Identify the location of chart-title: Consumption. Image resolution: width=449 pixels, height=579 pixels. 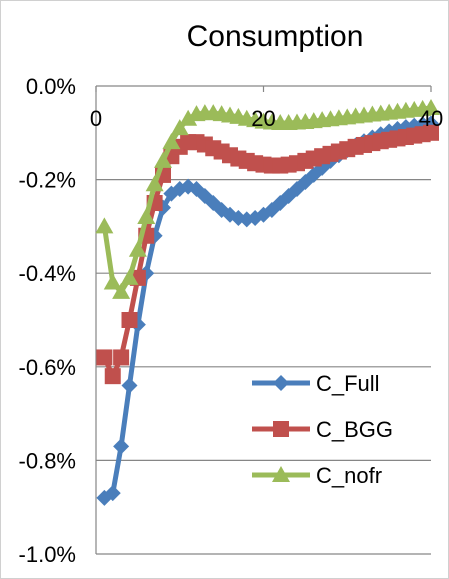
(275, 36).